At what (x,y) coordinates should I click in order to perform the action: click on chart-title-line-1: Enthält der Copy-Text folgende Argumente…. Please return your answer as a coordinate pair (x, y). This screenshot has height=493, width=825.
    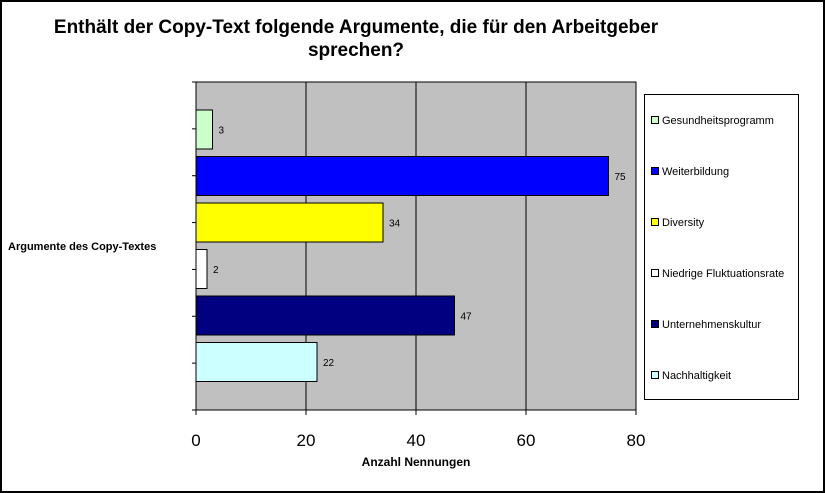
    Looking at the image, I should click on (356, 27).